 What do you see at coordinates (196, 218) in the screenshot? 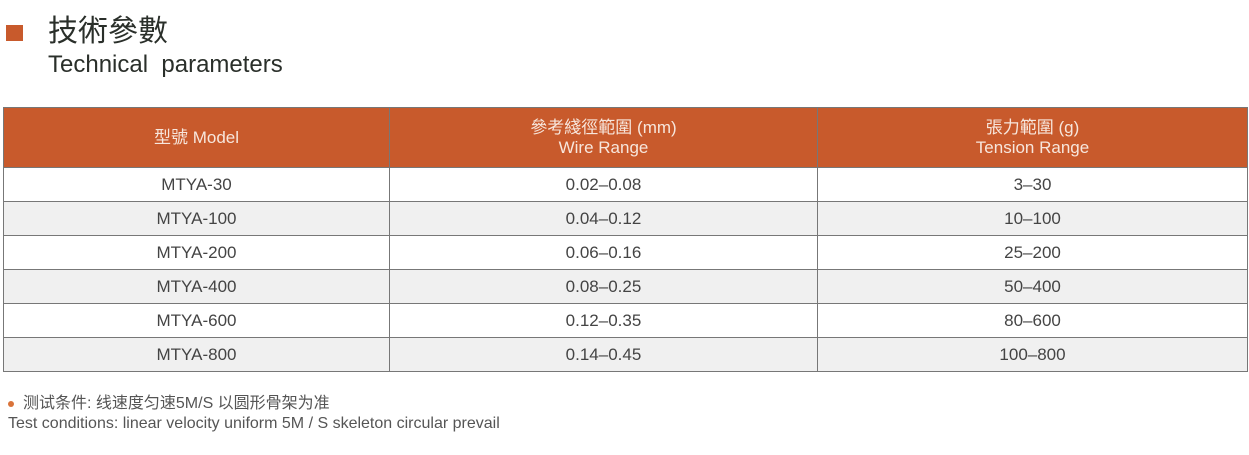
I see `table-cell: MTYA-100` at bounding box center [196, 218].